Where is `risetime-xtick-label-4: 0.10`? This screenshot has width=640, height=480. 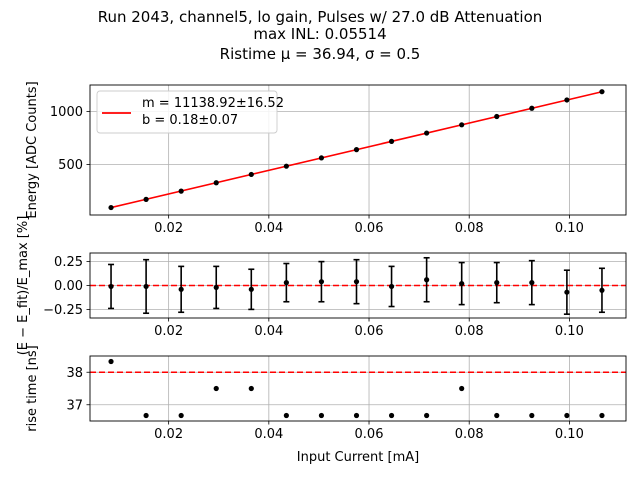
risetime-xtick-label-4: 0.10 is located at coordinates (569, 434).